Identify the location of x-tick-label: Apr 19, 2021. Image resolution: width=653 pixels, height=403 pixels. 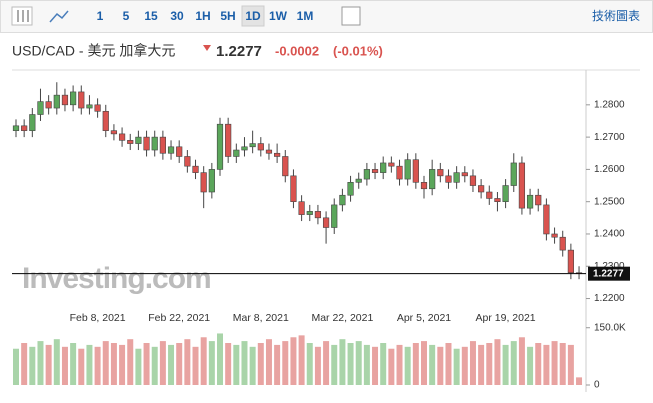
(506, 318).